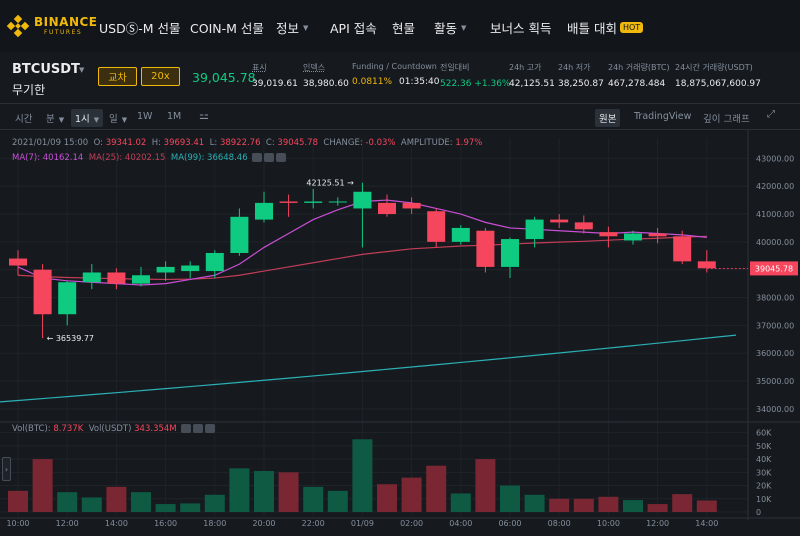 The width and height of the screenshot is (800, 536). I want to click on volume-tick-label: 10K, so click(764, 499).